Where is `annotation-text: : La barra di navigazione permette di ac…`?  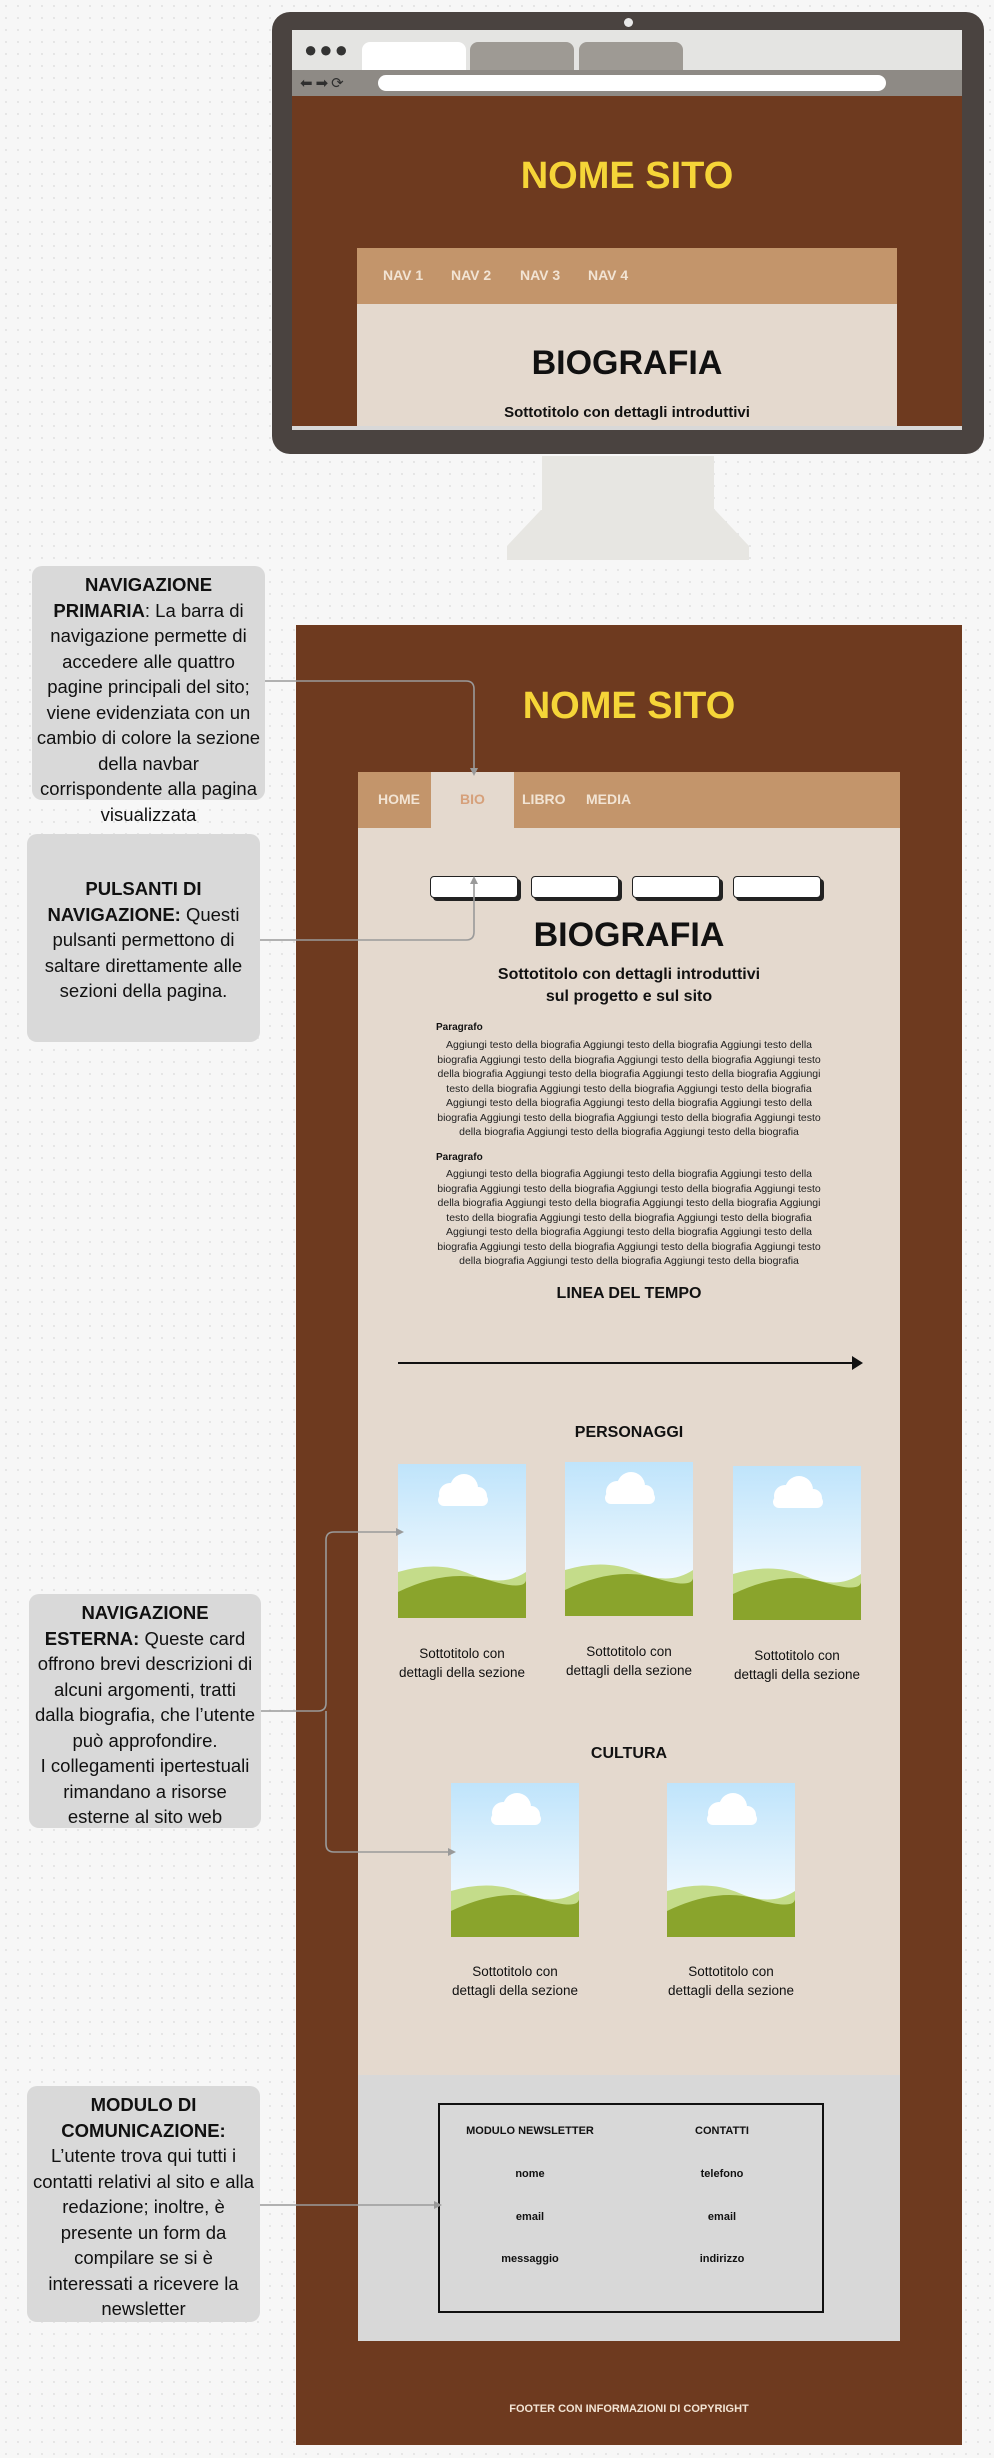
annotation-text: : La barra di navigazione permette di ac… is located at coordinates (148, 712).